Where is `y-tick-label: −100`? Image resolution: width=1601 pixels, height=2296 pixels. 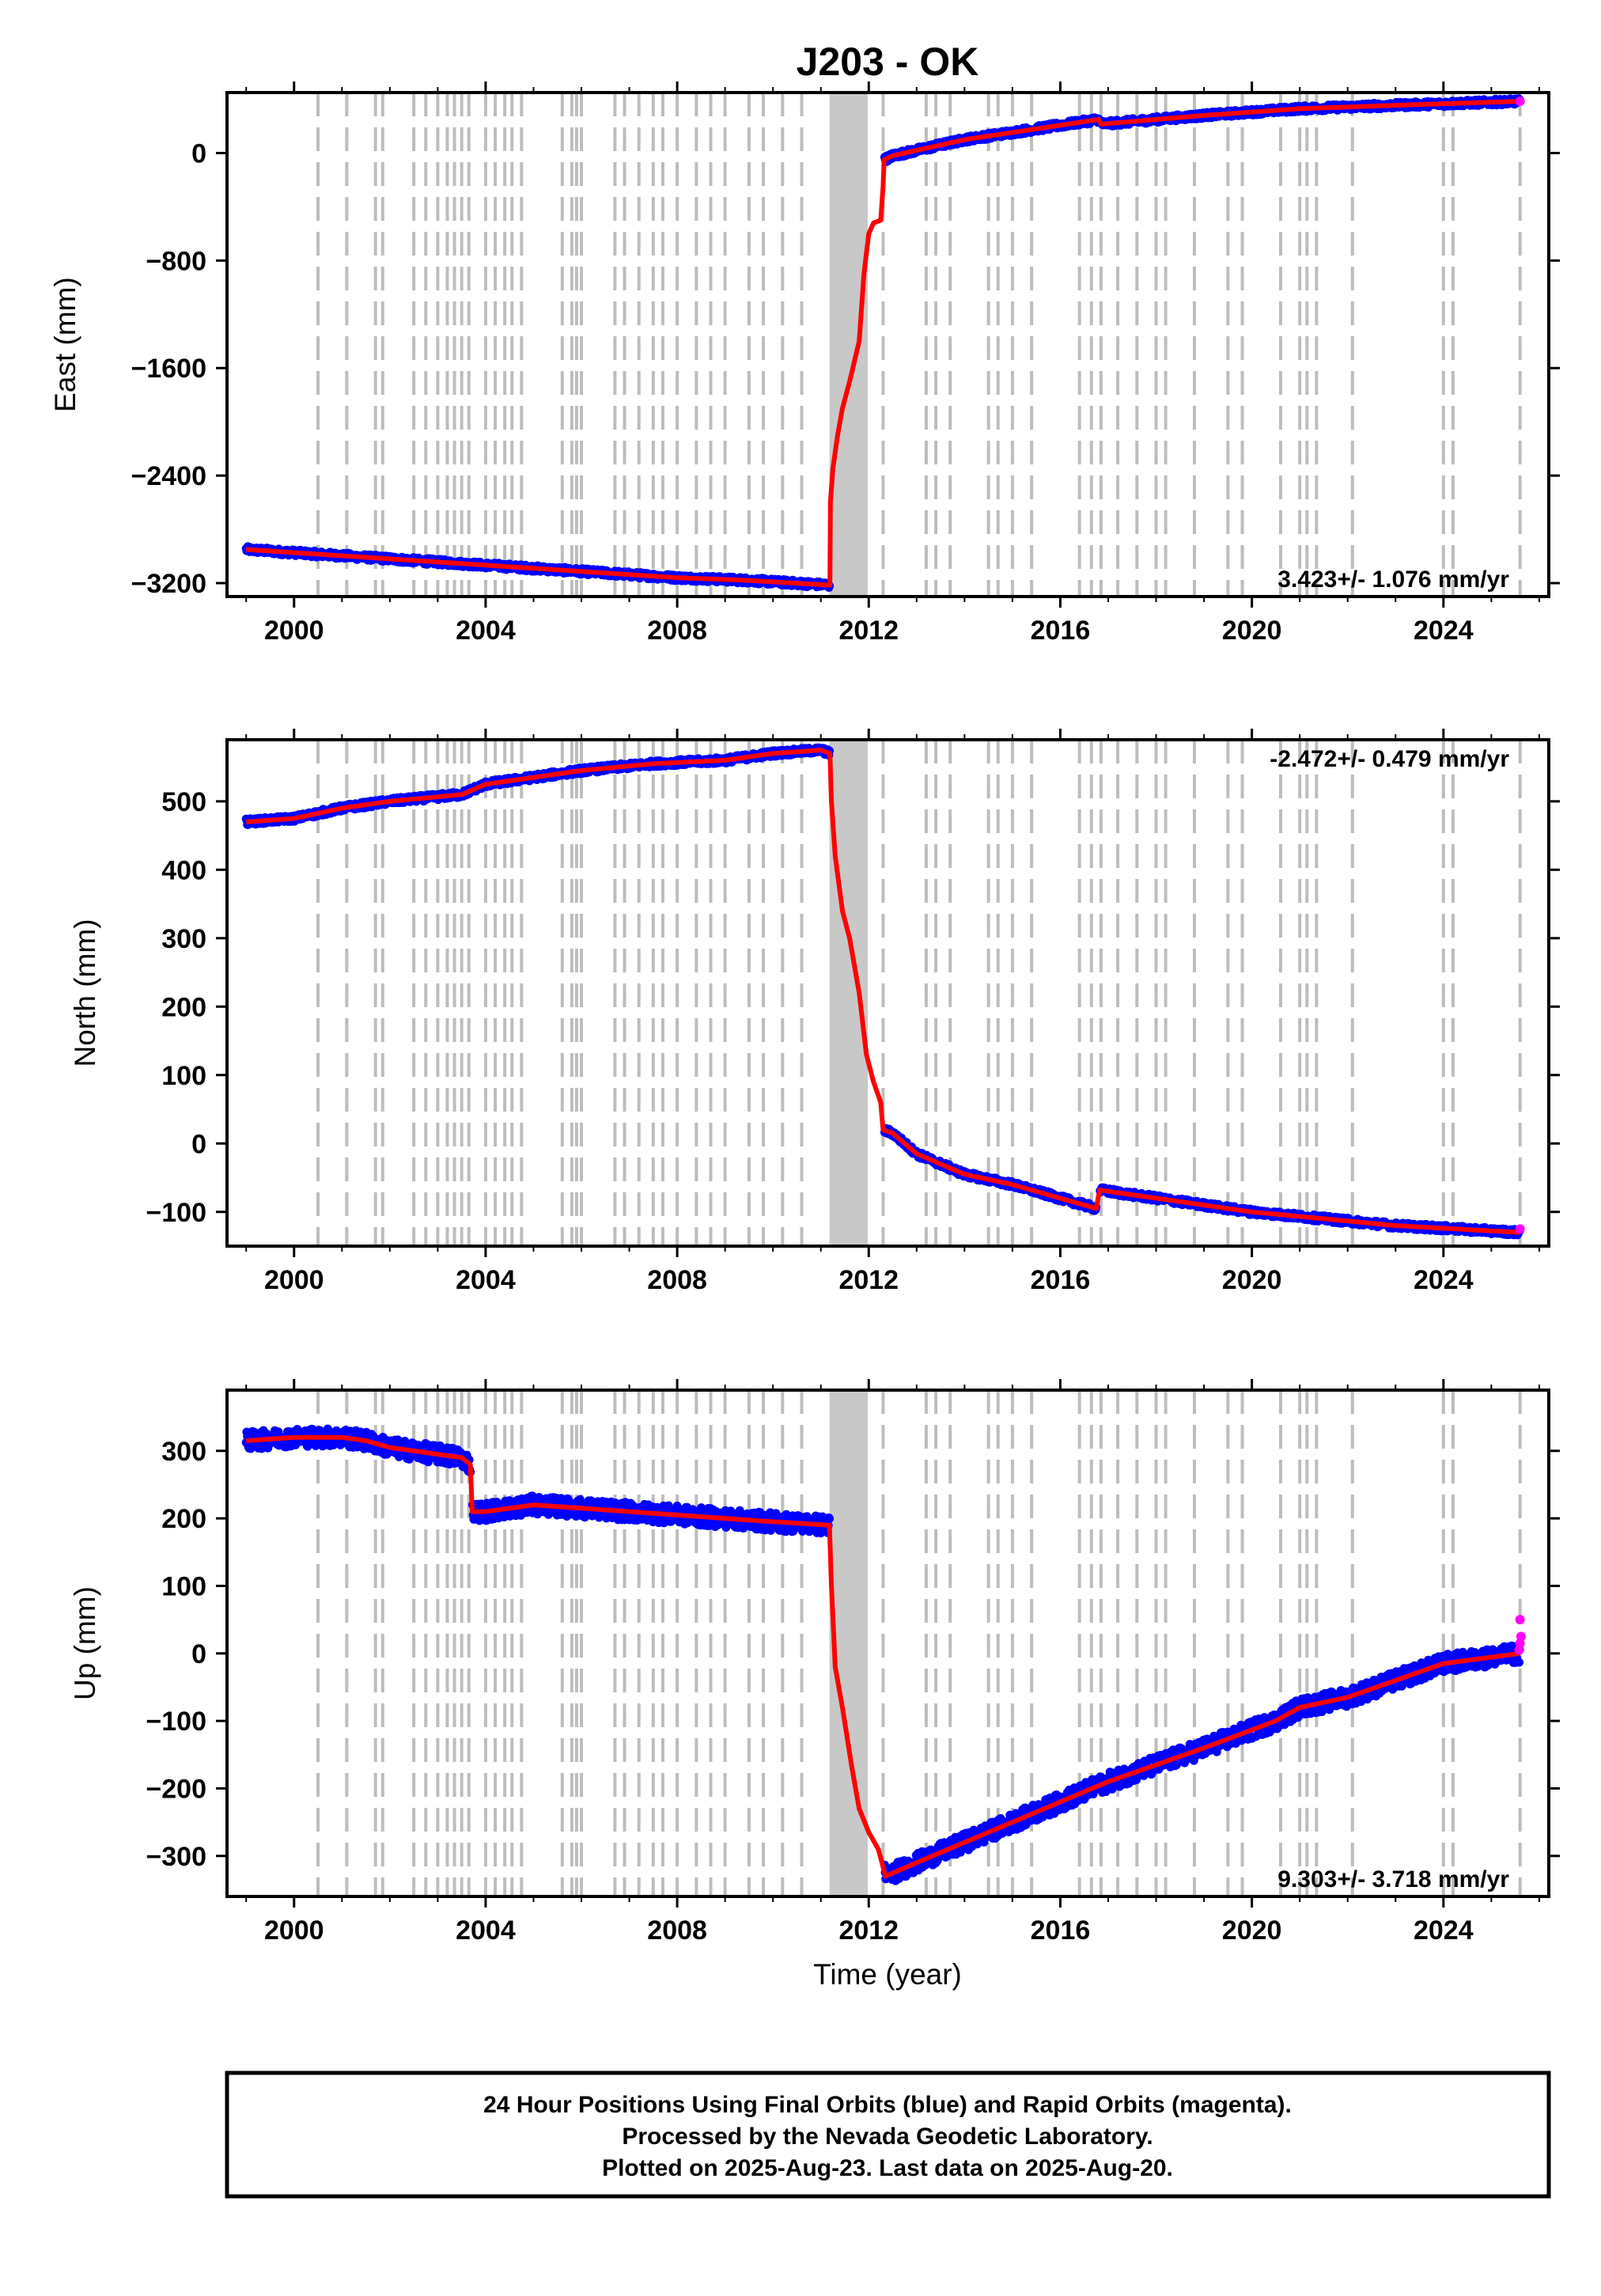 y-tick-label: −100 is located at coordinates (176, 1213).